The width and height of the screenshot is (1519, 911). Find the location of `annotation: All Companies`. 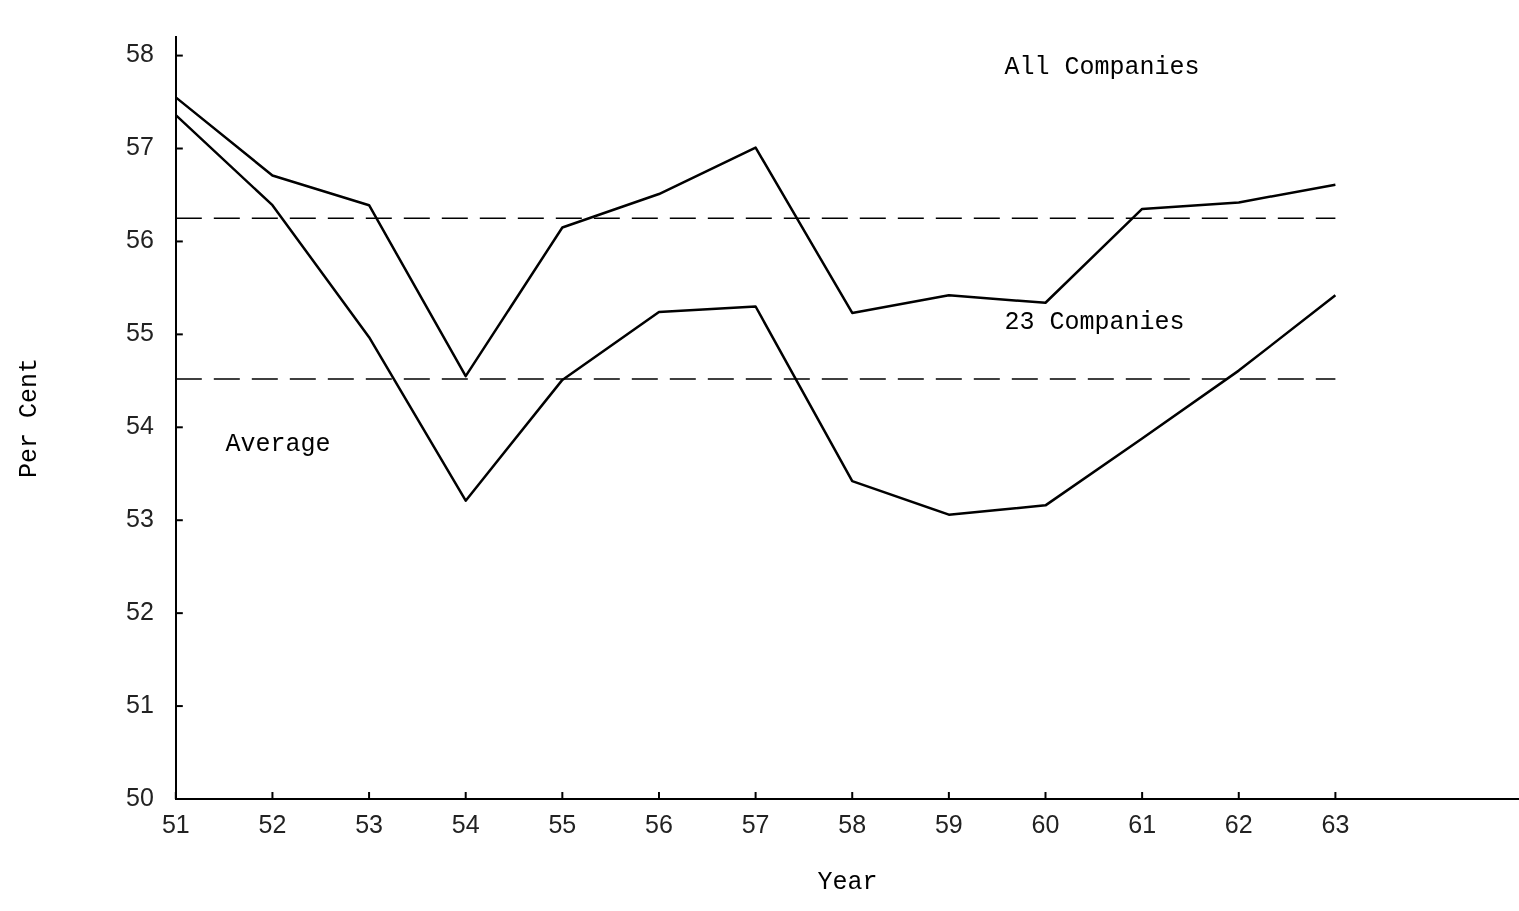

annotation: All Companies is located at coordinates (1102, 68).